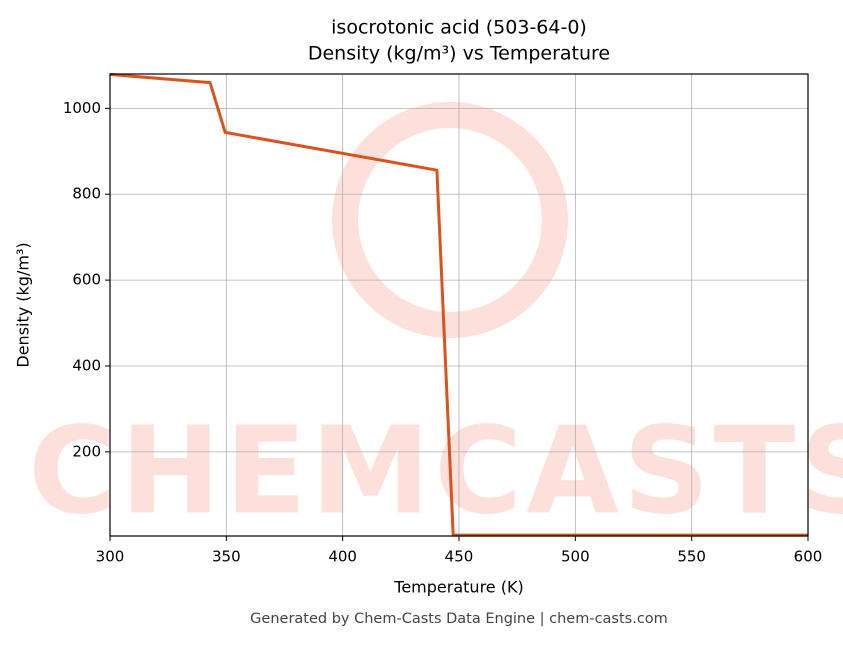 The height and width of the screenshot is (648, 843). What do you see at coordinates (86, 365) in the screenshot?
I see `y-tick-label: 400` at bounding box center [86, 365].